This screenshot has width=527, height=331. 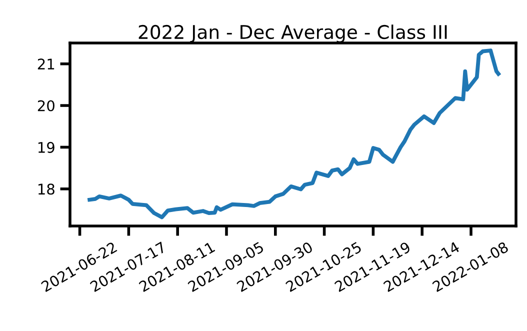 What do you see at coordinates (46, 64) in the screenshot?
I see `y-tick-label: 21` at bounding box center [46, 64].